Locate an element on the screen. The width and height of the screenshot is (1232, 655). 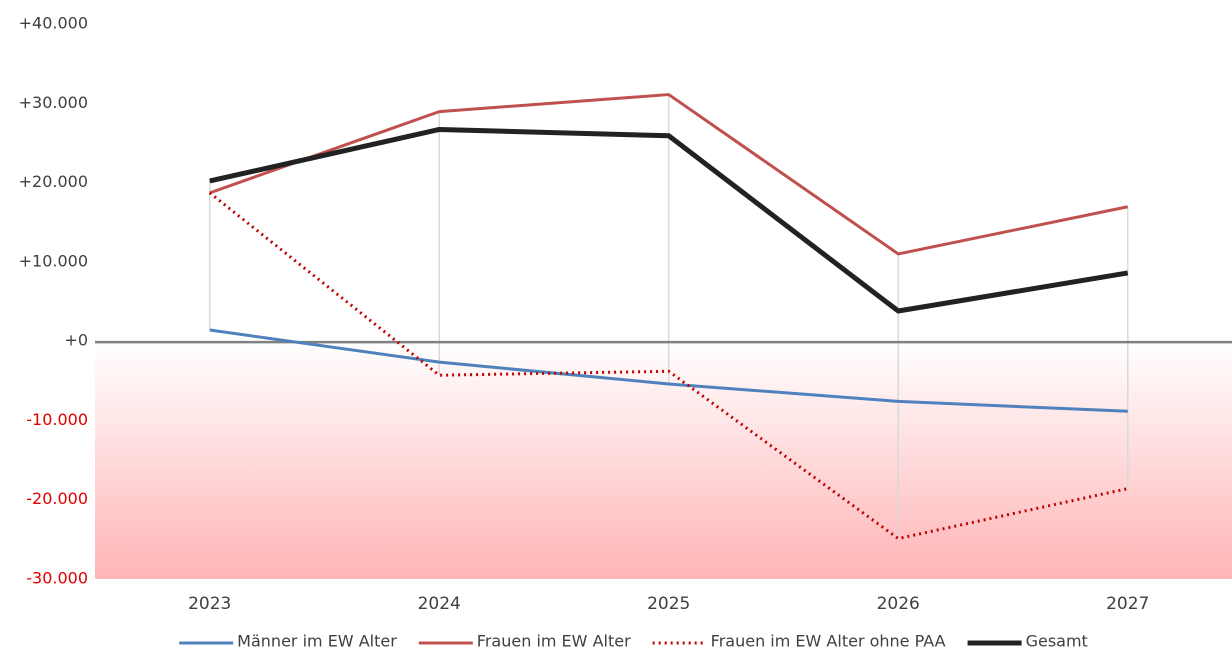
y-tick-label: +40.000 is located at coordinates (53, 23).